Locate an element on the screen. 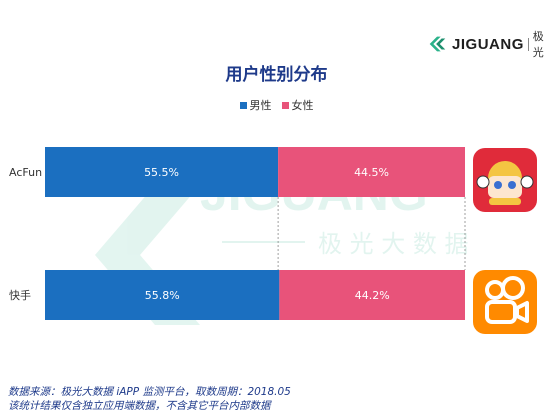 The height and width of the screenshot is (415, 553). category-label-0: AcFun is located at coordinates (25, 172).